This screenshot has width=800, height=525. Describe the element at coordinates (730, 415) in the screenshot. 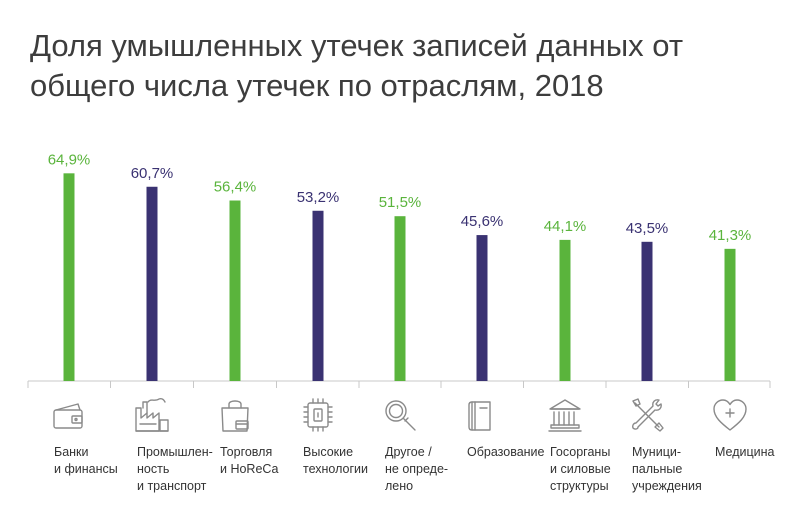

I see `heart-cross-icon` at that location.